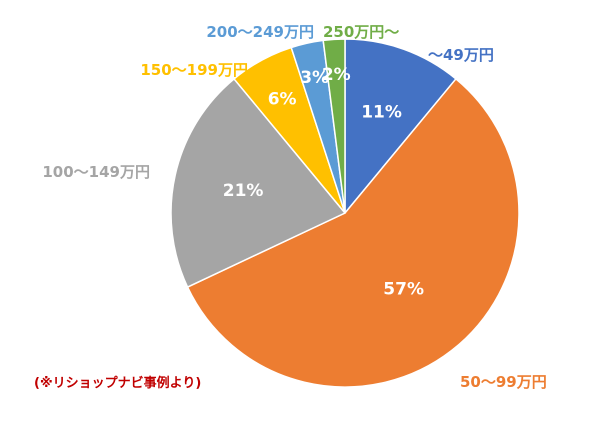  What do you see at coordinates (461, 55) in the screenshot?
I see `pie-category-label-0: 〜49万円` at bounding box center [461, 55].